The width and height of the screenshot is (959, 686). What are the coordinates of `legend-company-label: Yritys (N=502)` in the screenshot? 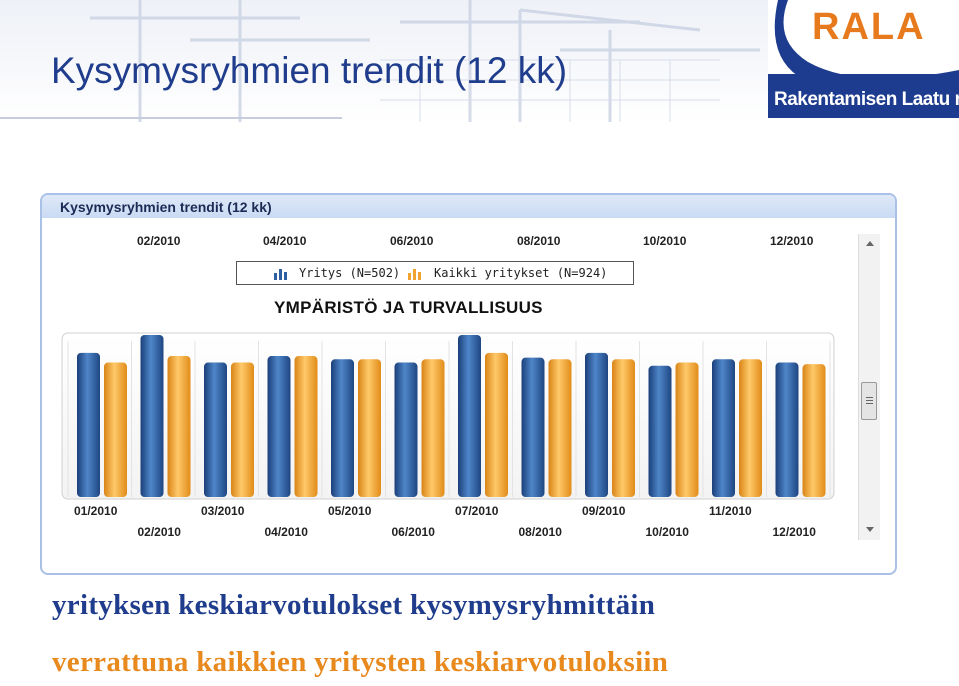 It's located at (350, 273).